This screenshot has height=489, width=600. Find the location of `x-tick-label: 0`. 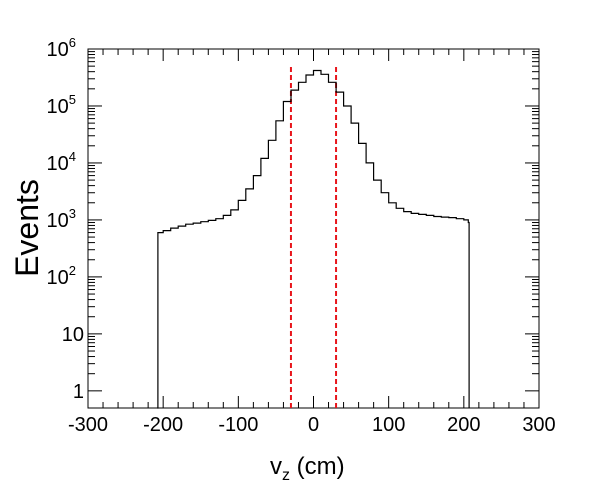

x-tick-label: 0 is located at coordinates (313, 425).